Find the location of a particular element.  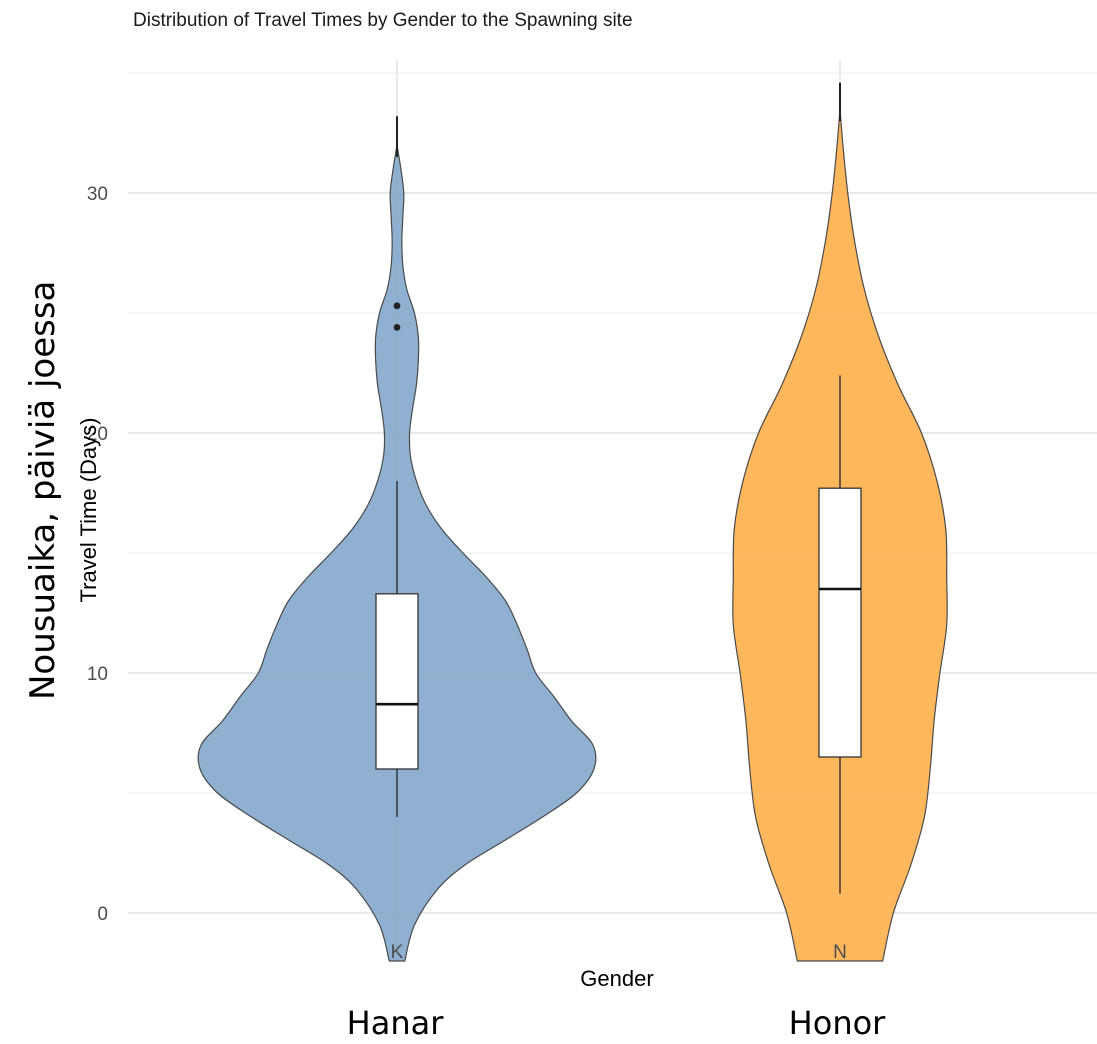

y-tick-labels: 0 10 20 30 is located at coordinates (97, 554).